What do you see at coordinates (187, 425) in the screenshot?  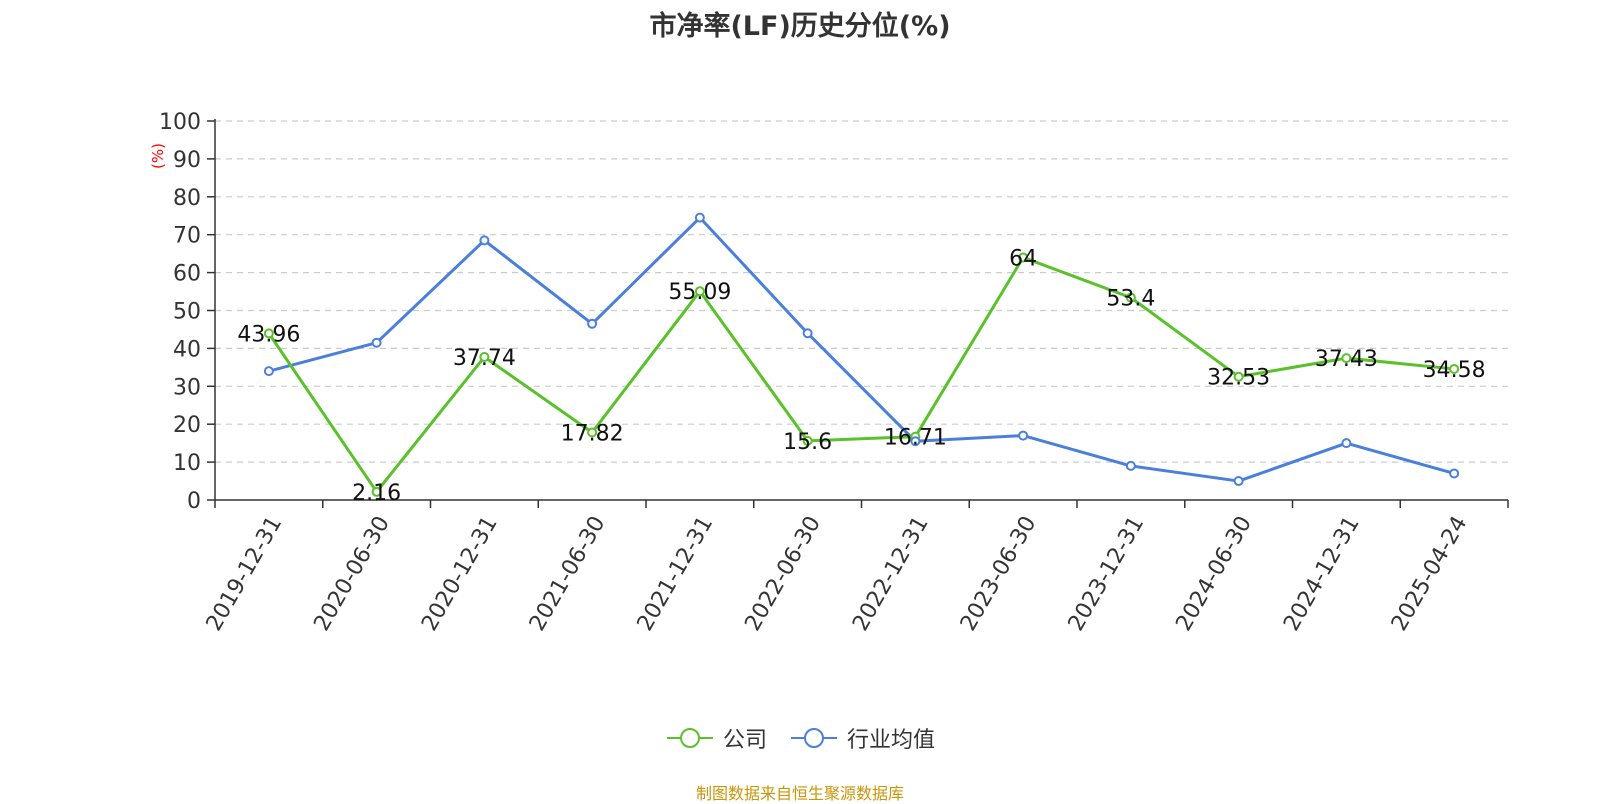 I see `y-tick-label: 20` at bounding box center [187, 425].